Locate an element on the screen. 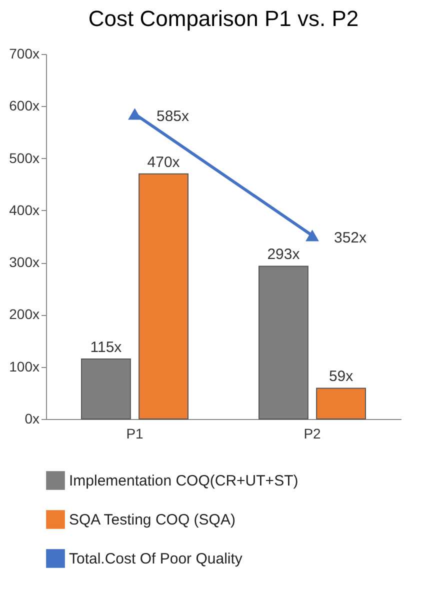 The width and height of the screenshot is (436, 594). x-tick-label: P1 is located at coordinates (135, 434).